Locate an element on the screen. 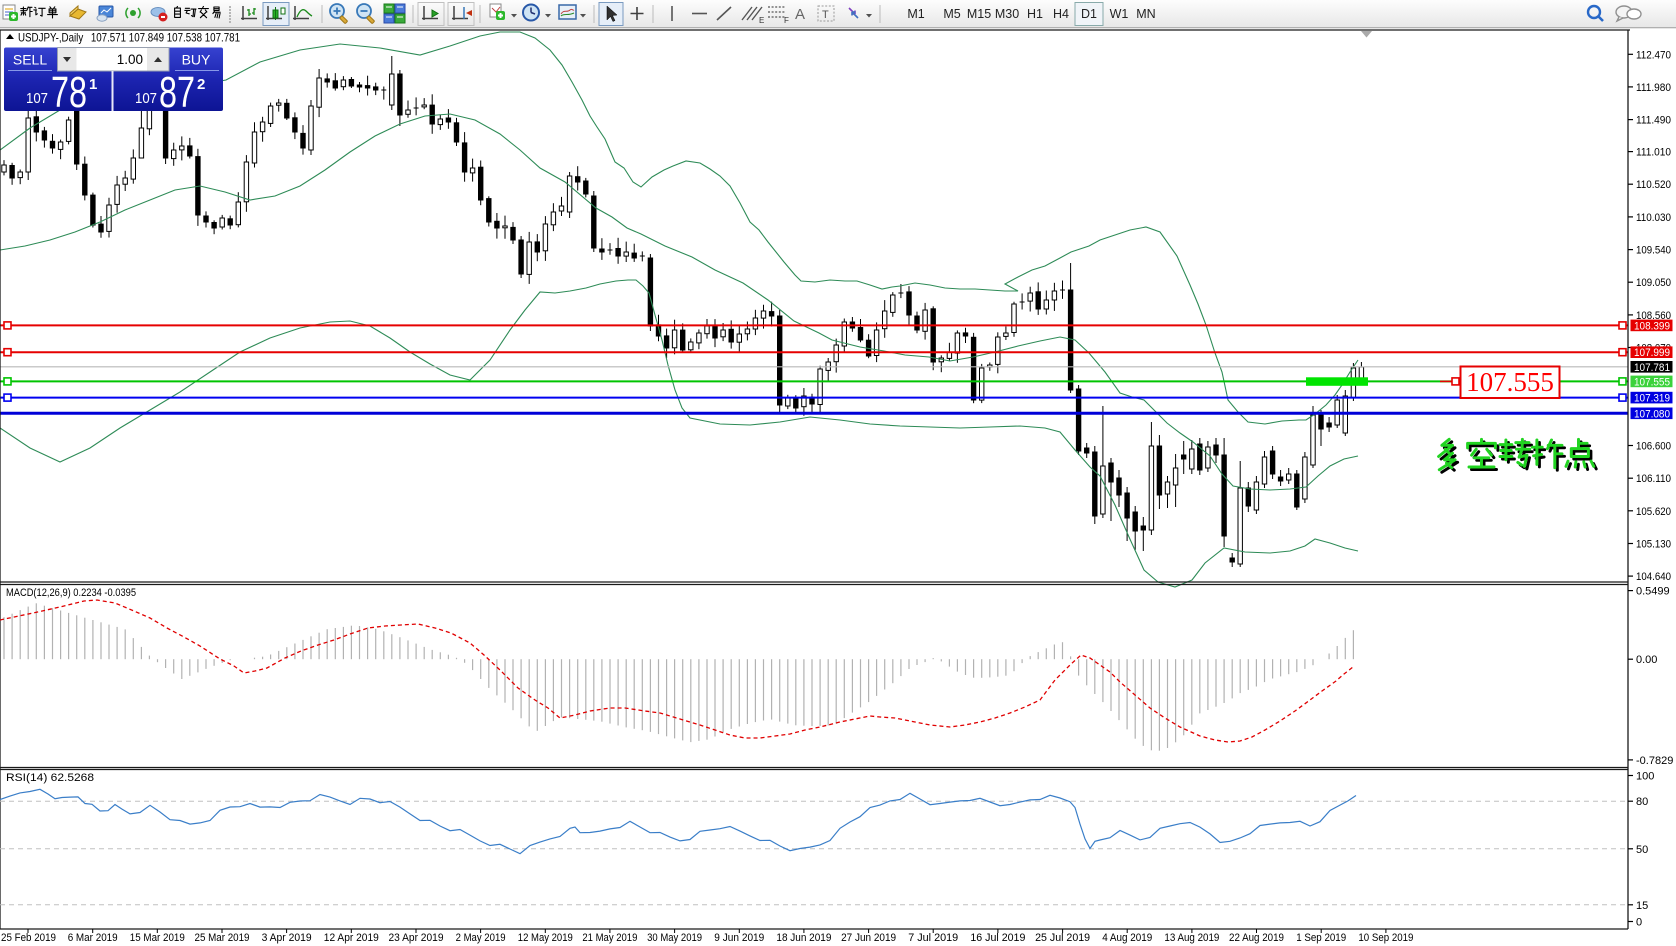  svg-text: 1.00 is located at coordinates (130, 59).